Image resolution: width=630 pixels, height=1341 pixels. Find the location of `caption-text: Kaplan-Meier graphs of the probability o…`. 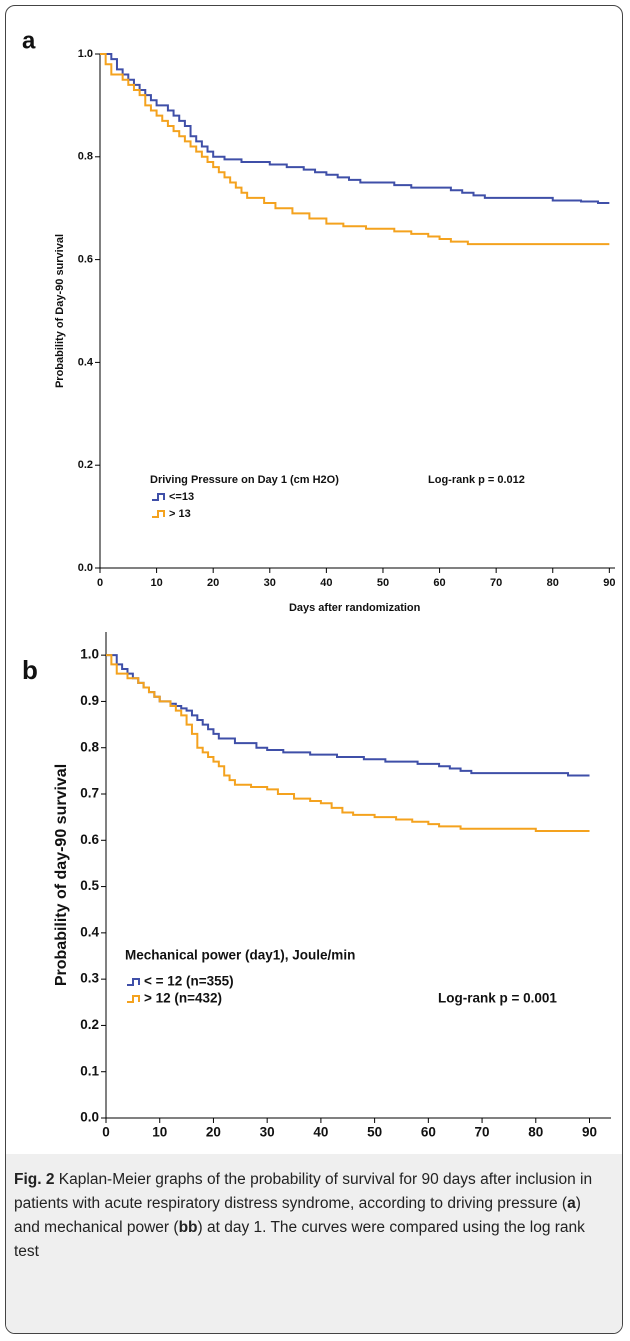

caption-text: Kaplan-Meier graphs of the probability o… is located at coordinates (303, 1191).